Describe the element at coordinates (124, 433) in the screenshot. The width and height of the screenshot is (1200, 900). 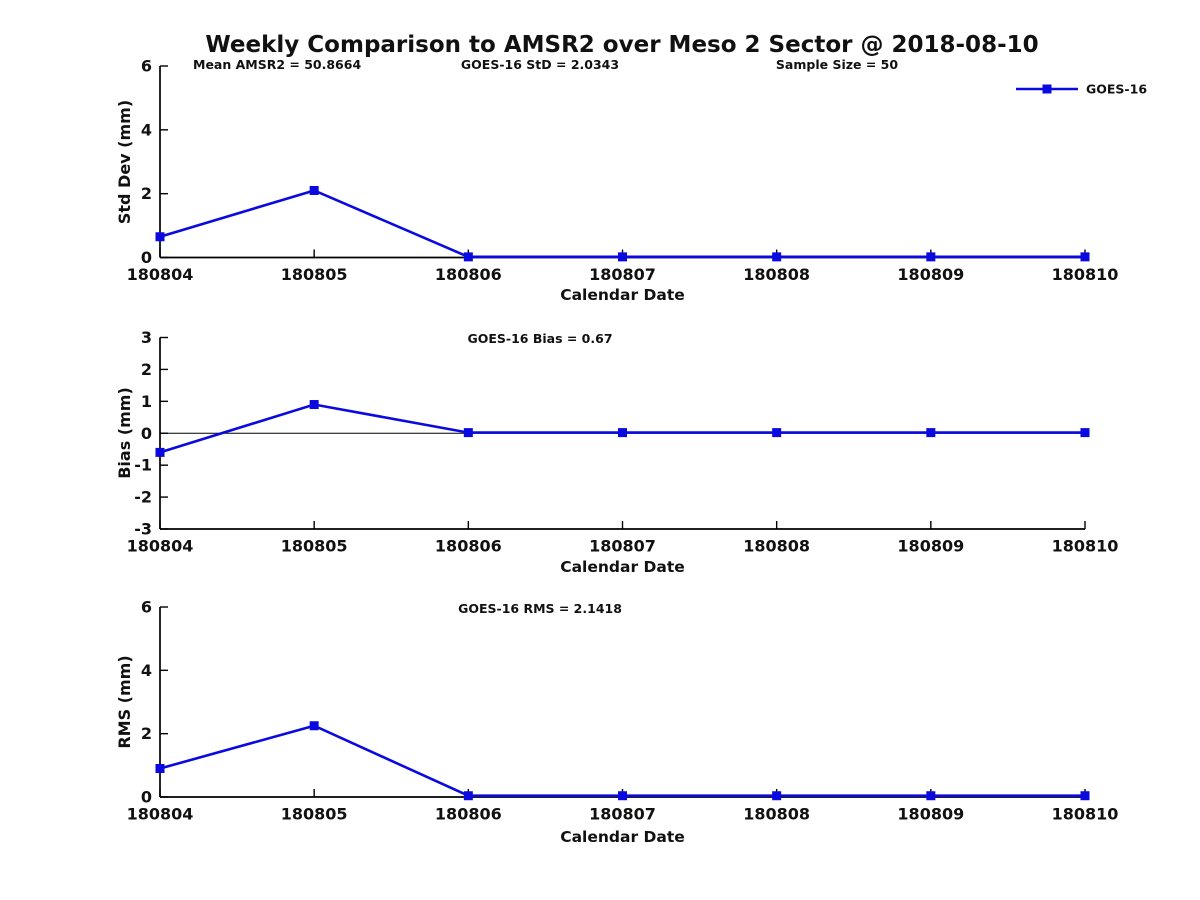
I see `y-axis-label-bias: Bias (mm)` at that location.